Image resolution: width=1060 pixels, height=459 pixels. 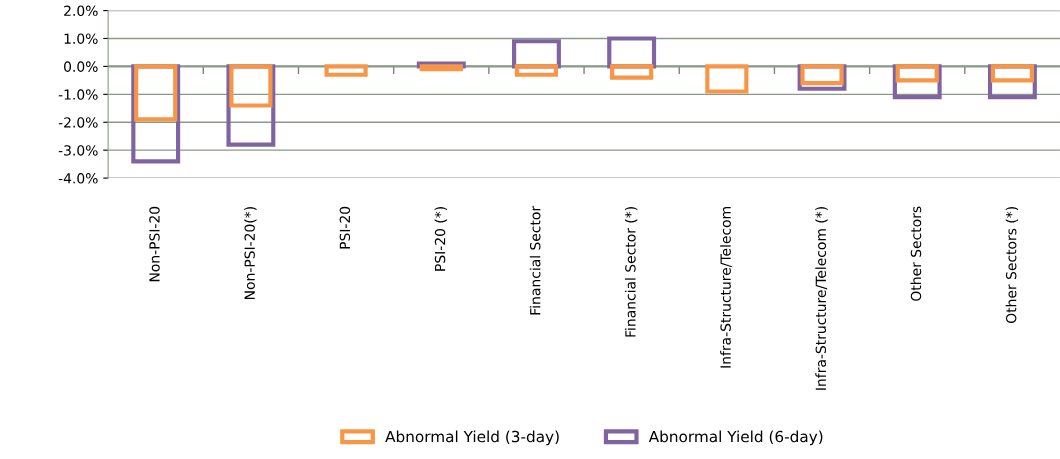 I want to click on y-tick-label: -2.0%, so click(x=78, y=122).